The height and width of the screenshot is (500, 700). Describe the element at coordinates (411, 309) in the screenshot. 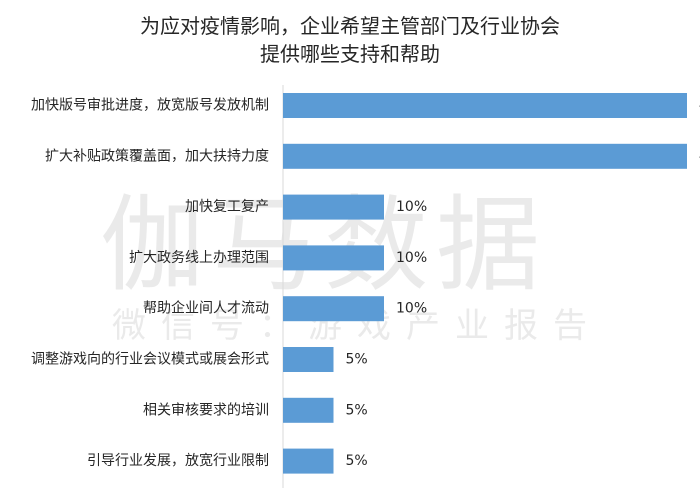

I see `data-label-4: 10%` at that location.